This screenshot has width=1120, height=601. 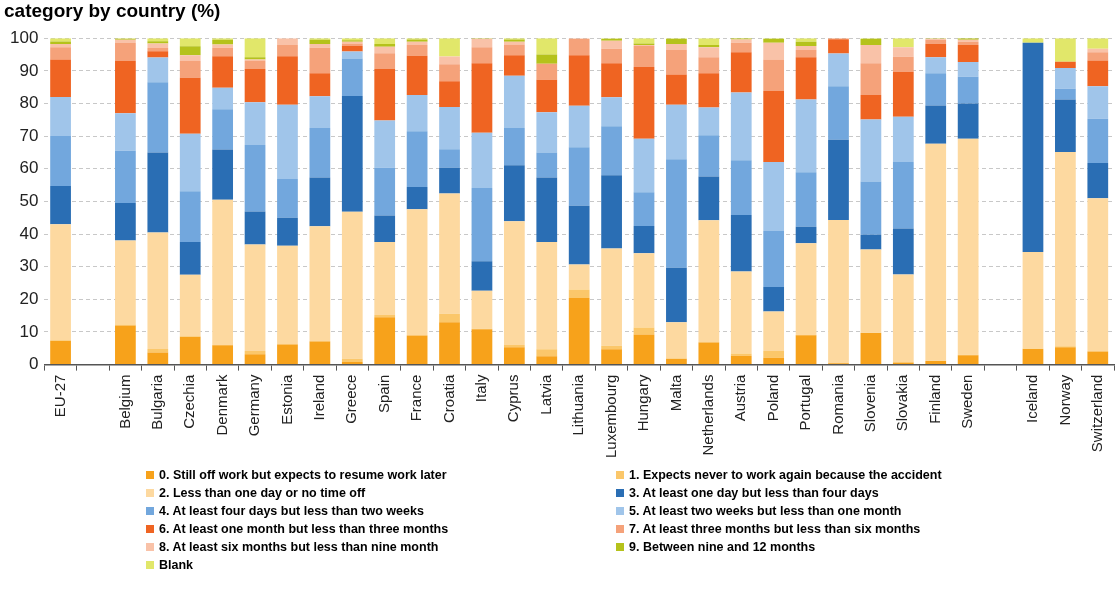 What do you see at coordinates (934, 399) in the screenshot?
I see `x-tick-label: Finland` at bounding box center [934, 399].